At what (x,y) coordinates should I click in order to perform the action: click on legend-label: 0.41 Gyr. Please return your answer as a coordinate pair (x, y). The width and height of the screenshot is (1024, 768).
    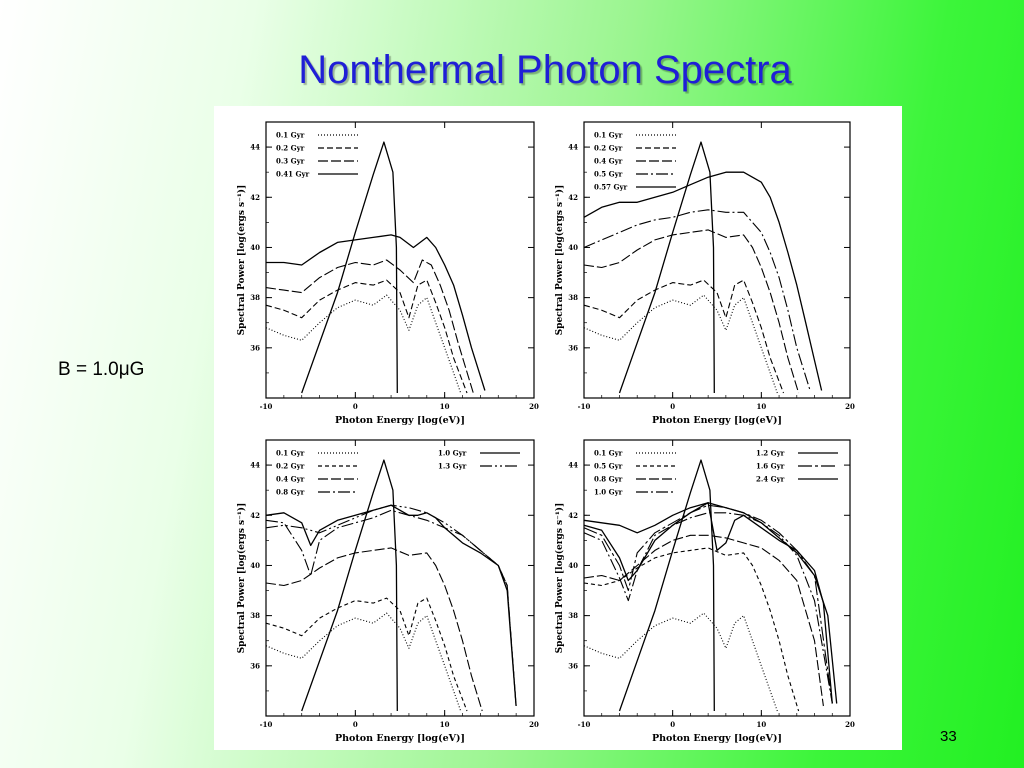
    Looking at the image, I should click on (293, 174).